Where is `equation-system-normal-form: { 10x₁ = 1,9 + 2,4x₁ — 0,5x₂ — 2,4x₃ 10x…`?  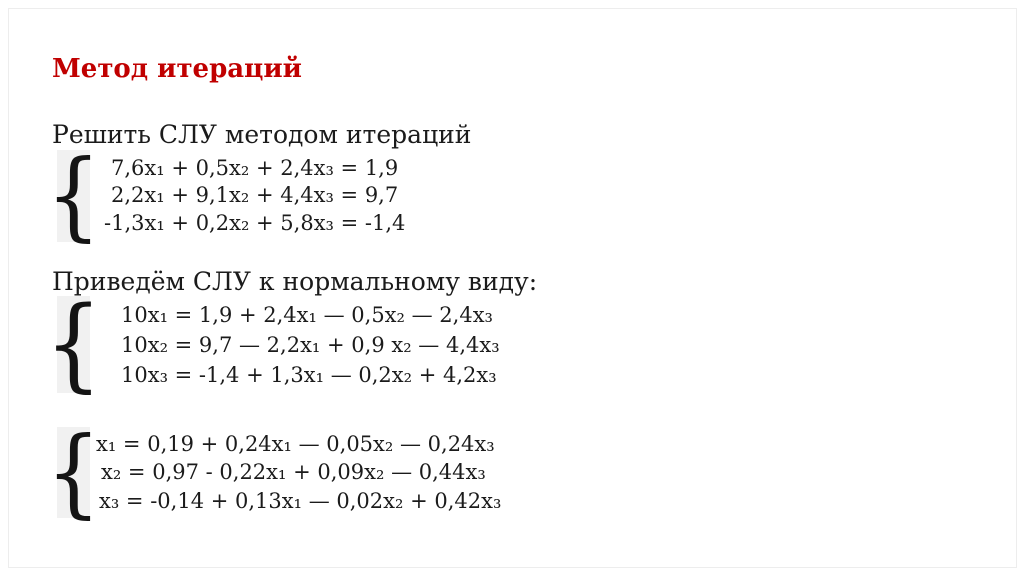
equation-system-normal-form: { 10x₁ = 1,9 + 2,4x₁ — 0,5x₂ — 2,4x₃ 10x… is located at coordinates (272, 344).